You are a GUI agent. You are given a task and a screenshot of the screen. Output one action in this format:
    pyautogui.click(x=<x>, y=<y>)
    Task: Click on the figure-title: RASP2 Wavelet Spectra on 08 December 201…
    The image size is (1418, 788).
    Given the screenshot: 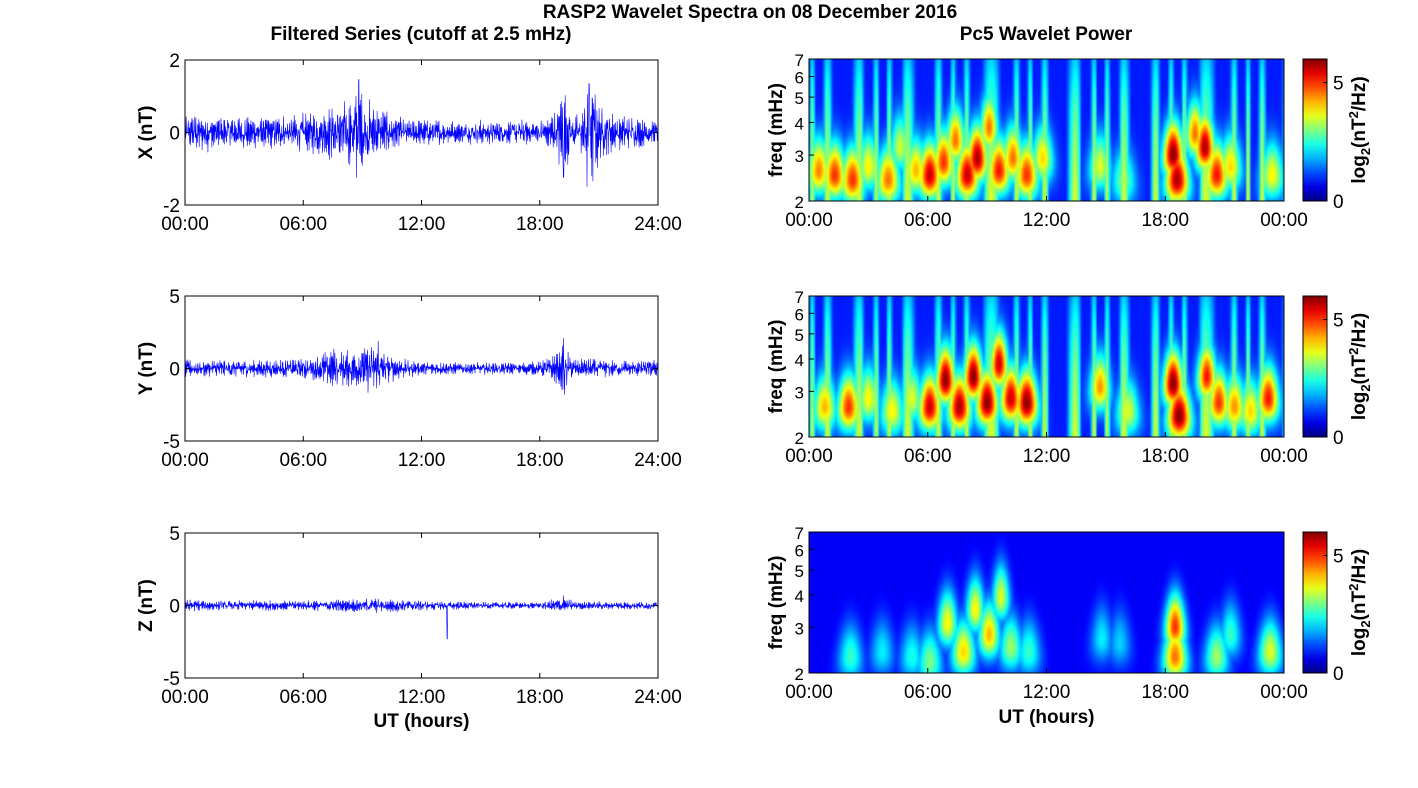 What is the action you would take?
    pyautogui.click(x=750, y=12)
    